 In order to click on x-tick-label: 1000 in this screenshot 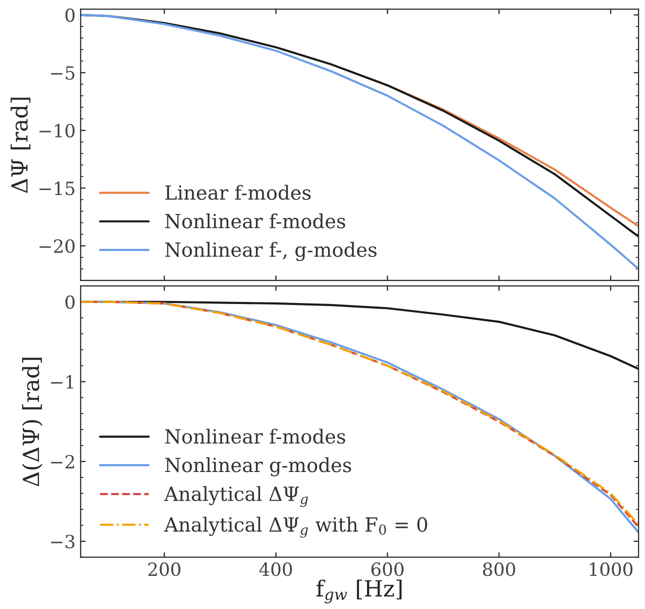, I will do `click(611, 569)`.